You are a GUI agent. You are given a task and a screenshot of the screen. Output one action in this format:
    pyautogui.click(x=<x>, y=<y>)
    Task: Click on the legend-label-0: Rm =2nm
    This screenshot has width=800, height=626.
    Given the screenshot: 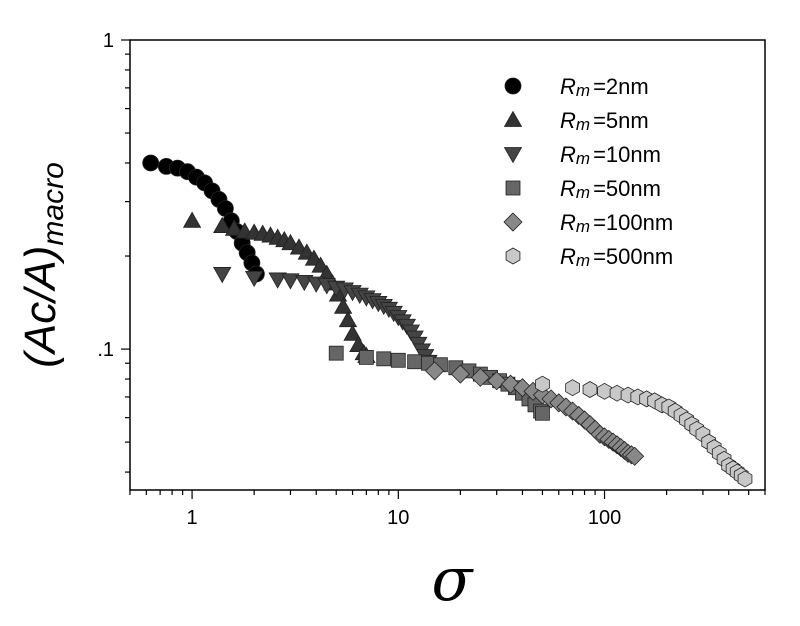 What is the action you would take?
    pyautogui.click(x=604, y=87)
    